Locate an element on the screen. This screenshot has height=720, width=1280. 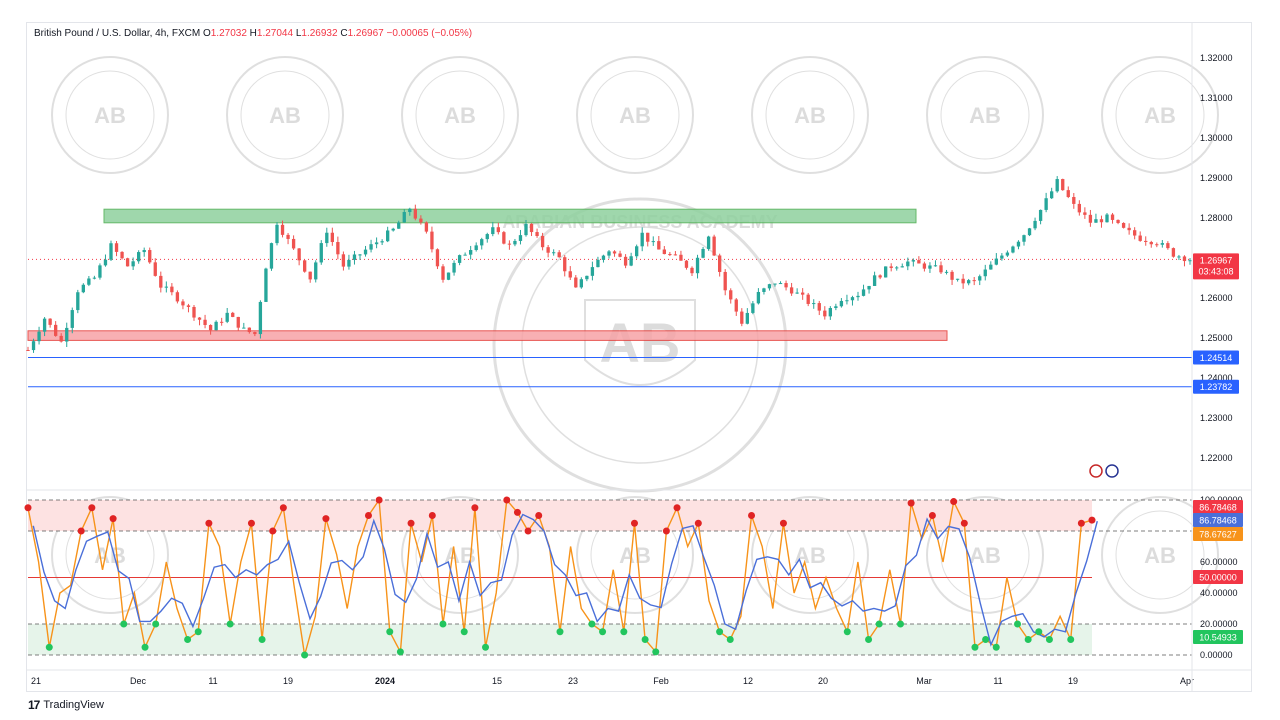
high-label: H is located at coordinates (253, 33).